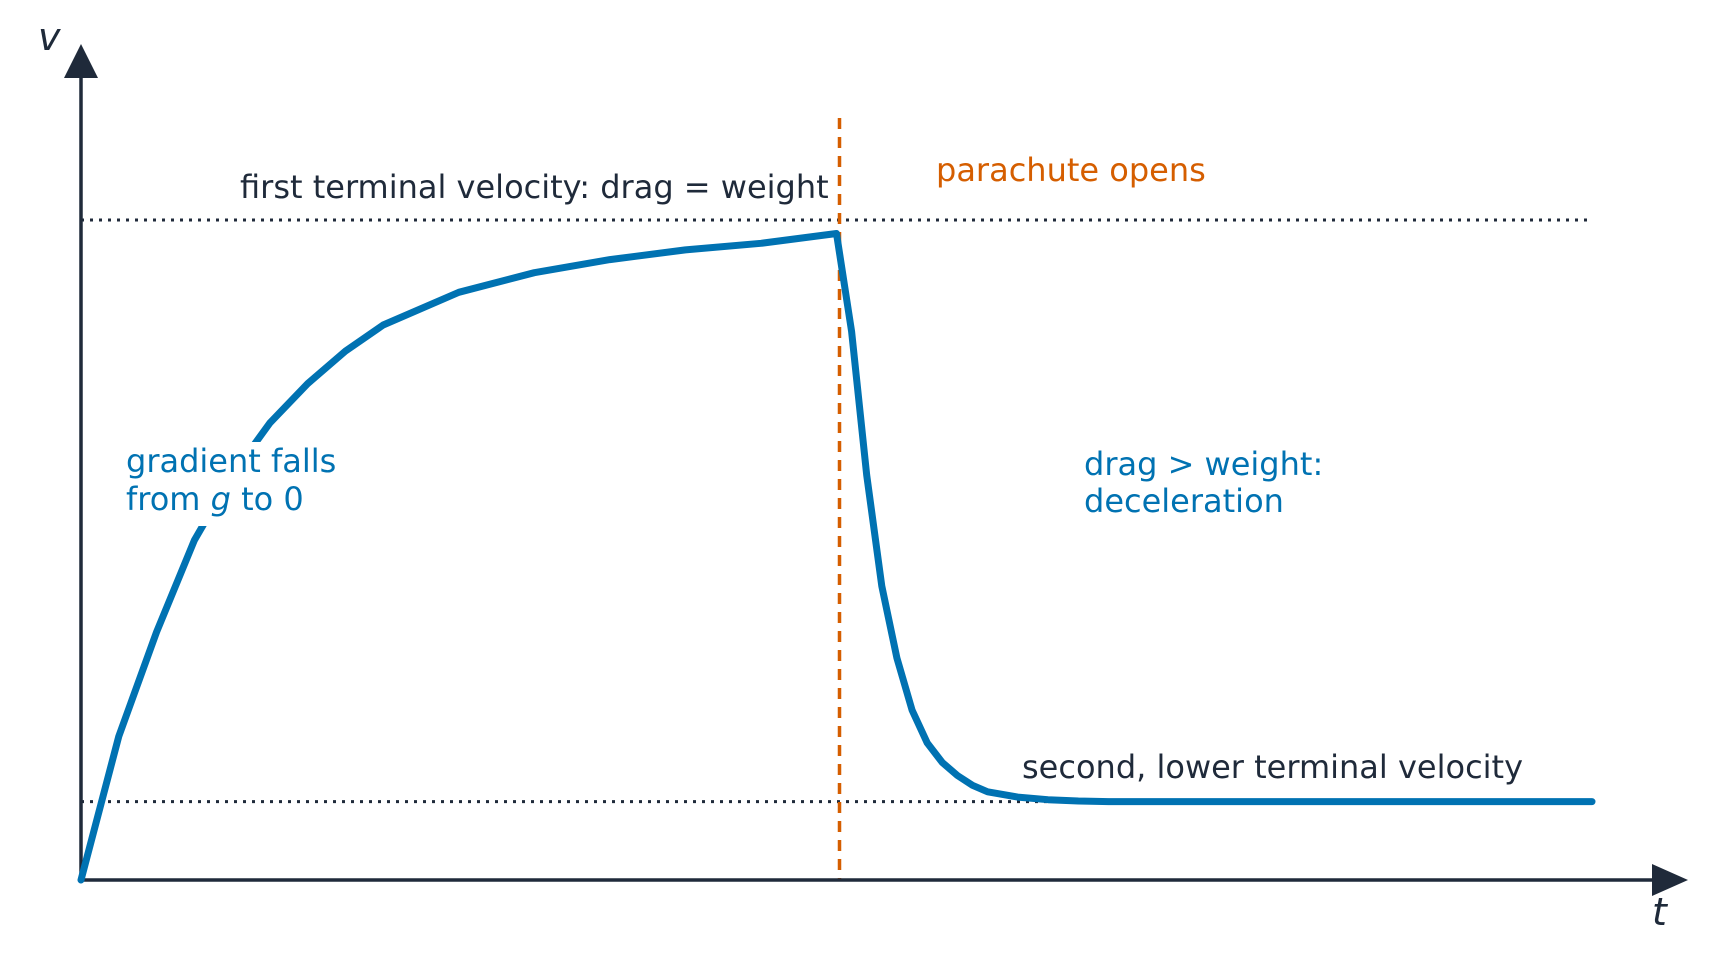 This screenshot has height=972, width=1717. What do you see at coordinates (267, 499) in the screenshot?
I see `rise-annotation-post: to 0` at bounding box center [267, 499].